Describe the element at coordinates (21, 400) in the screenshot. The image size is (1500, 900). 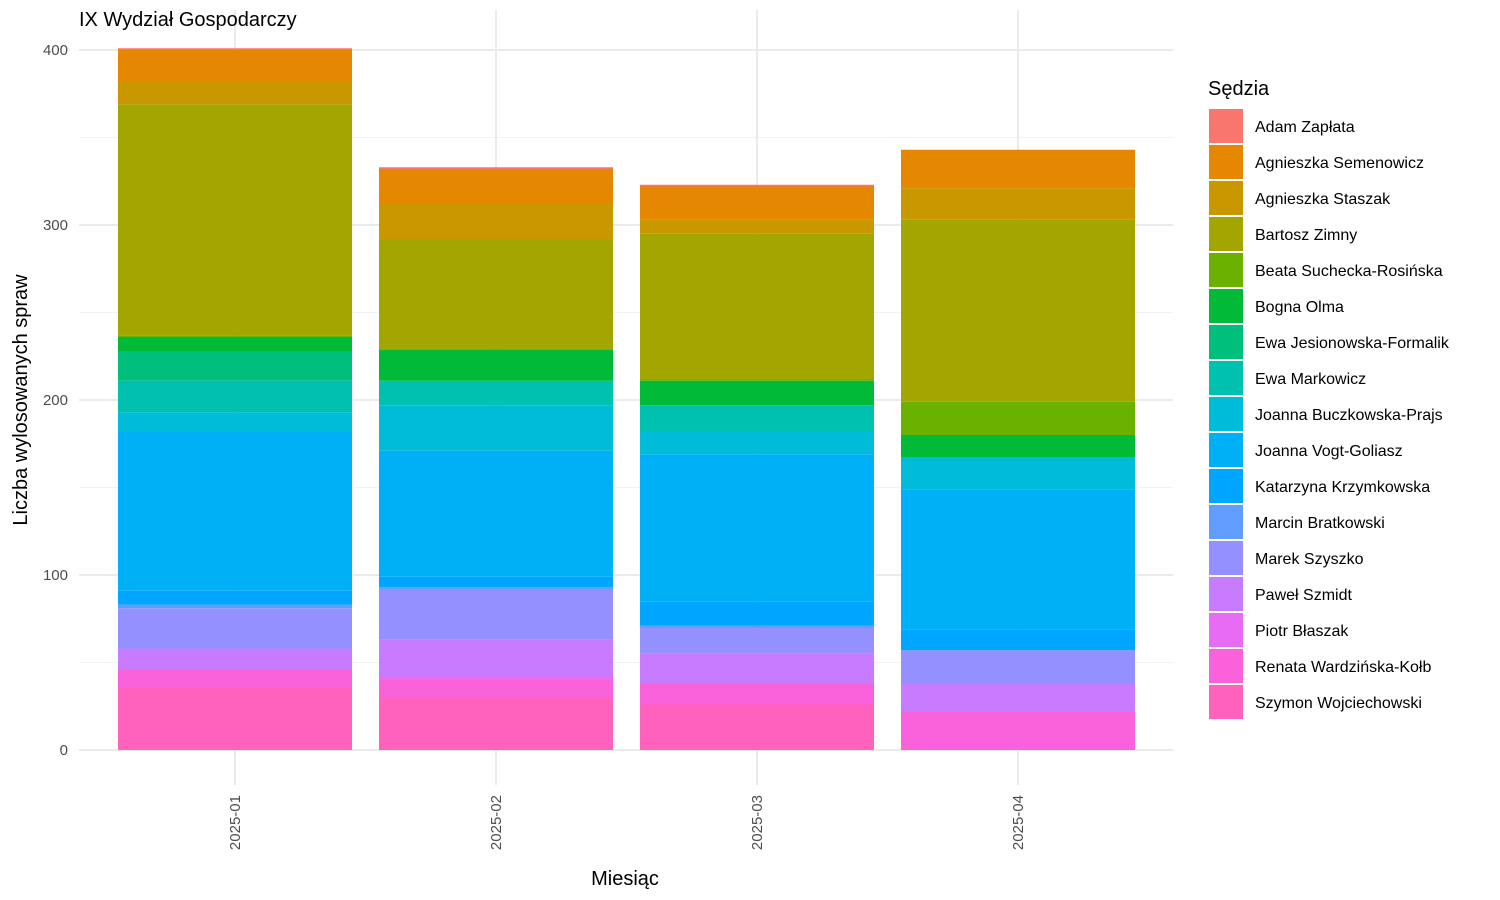
I see `y-axis-title: Liczba wylosowanych spraw` at that location.